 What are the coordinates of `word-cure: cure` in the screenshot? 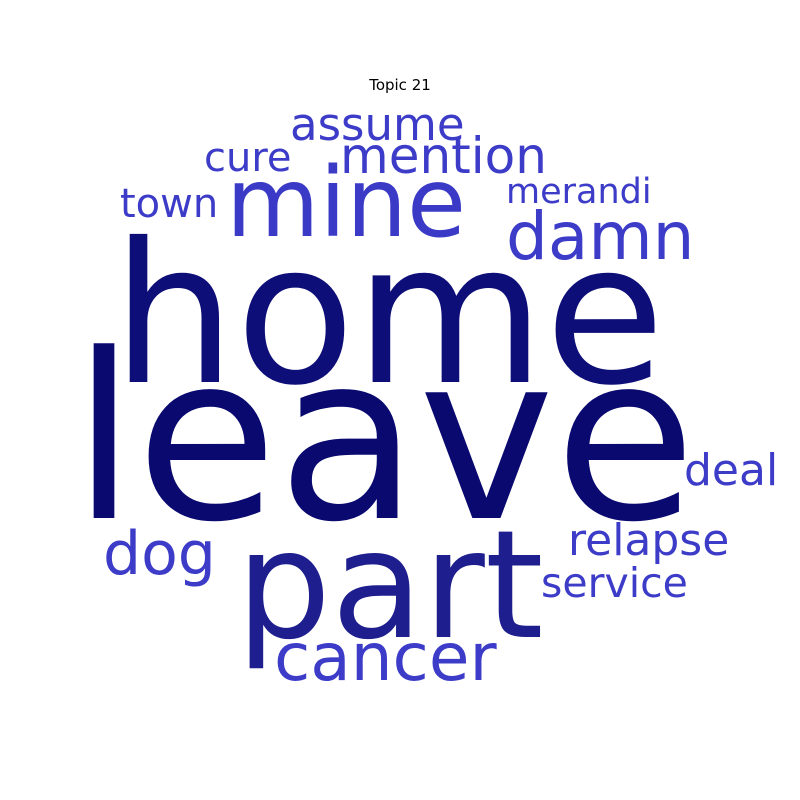 It's located at (248, 158).